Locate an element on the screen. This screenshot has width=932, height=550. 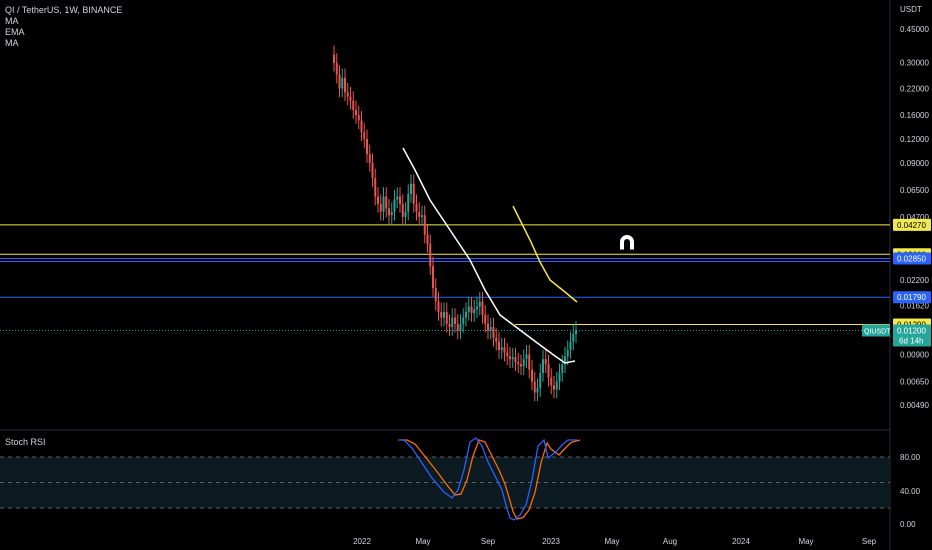
current-price-badge is located at coordinates (912, 335).